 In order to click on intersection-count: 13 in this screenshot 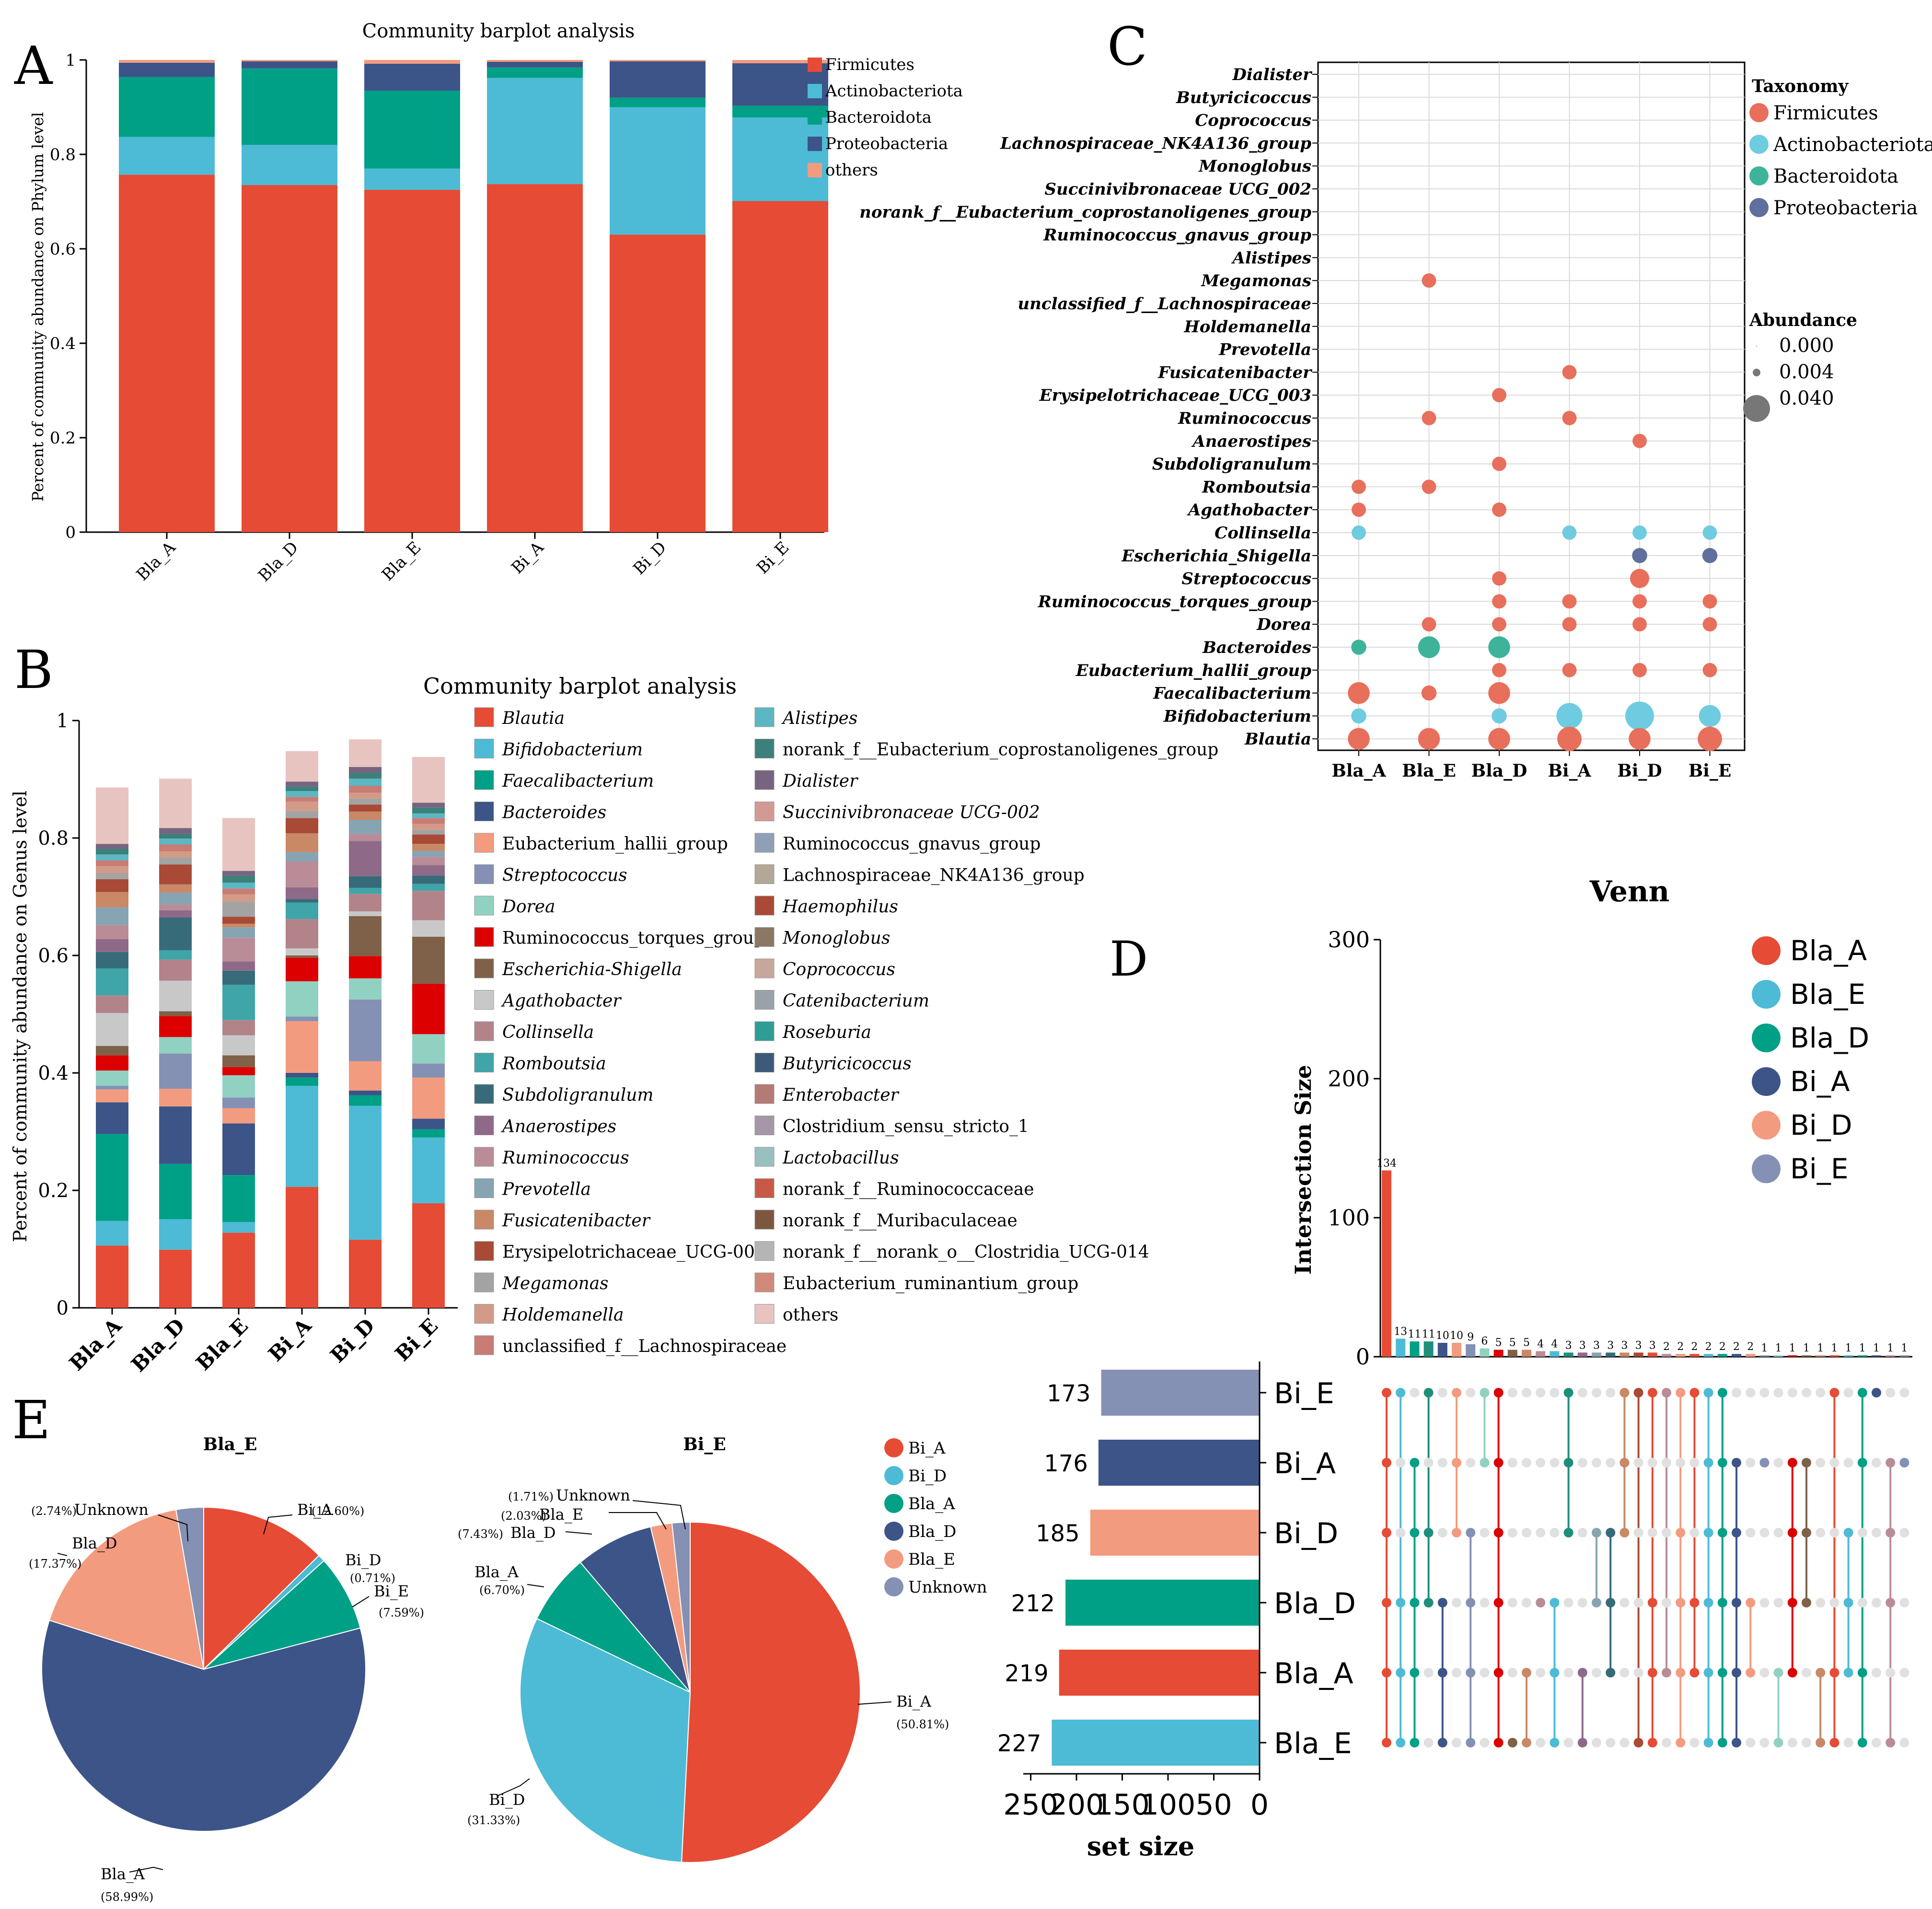, I will do `click(1400, 1332)`.